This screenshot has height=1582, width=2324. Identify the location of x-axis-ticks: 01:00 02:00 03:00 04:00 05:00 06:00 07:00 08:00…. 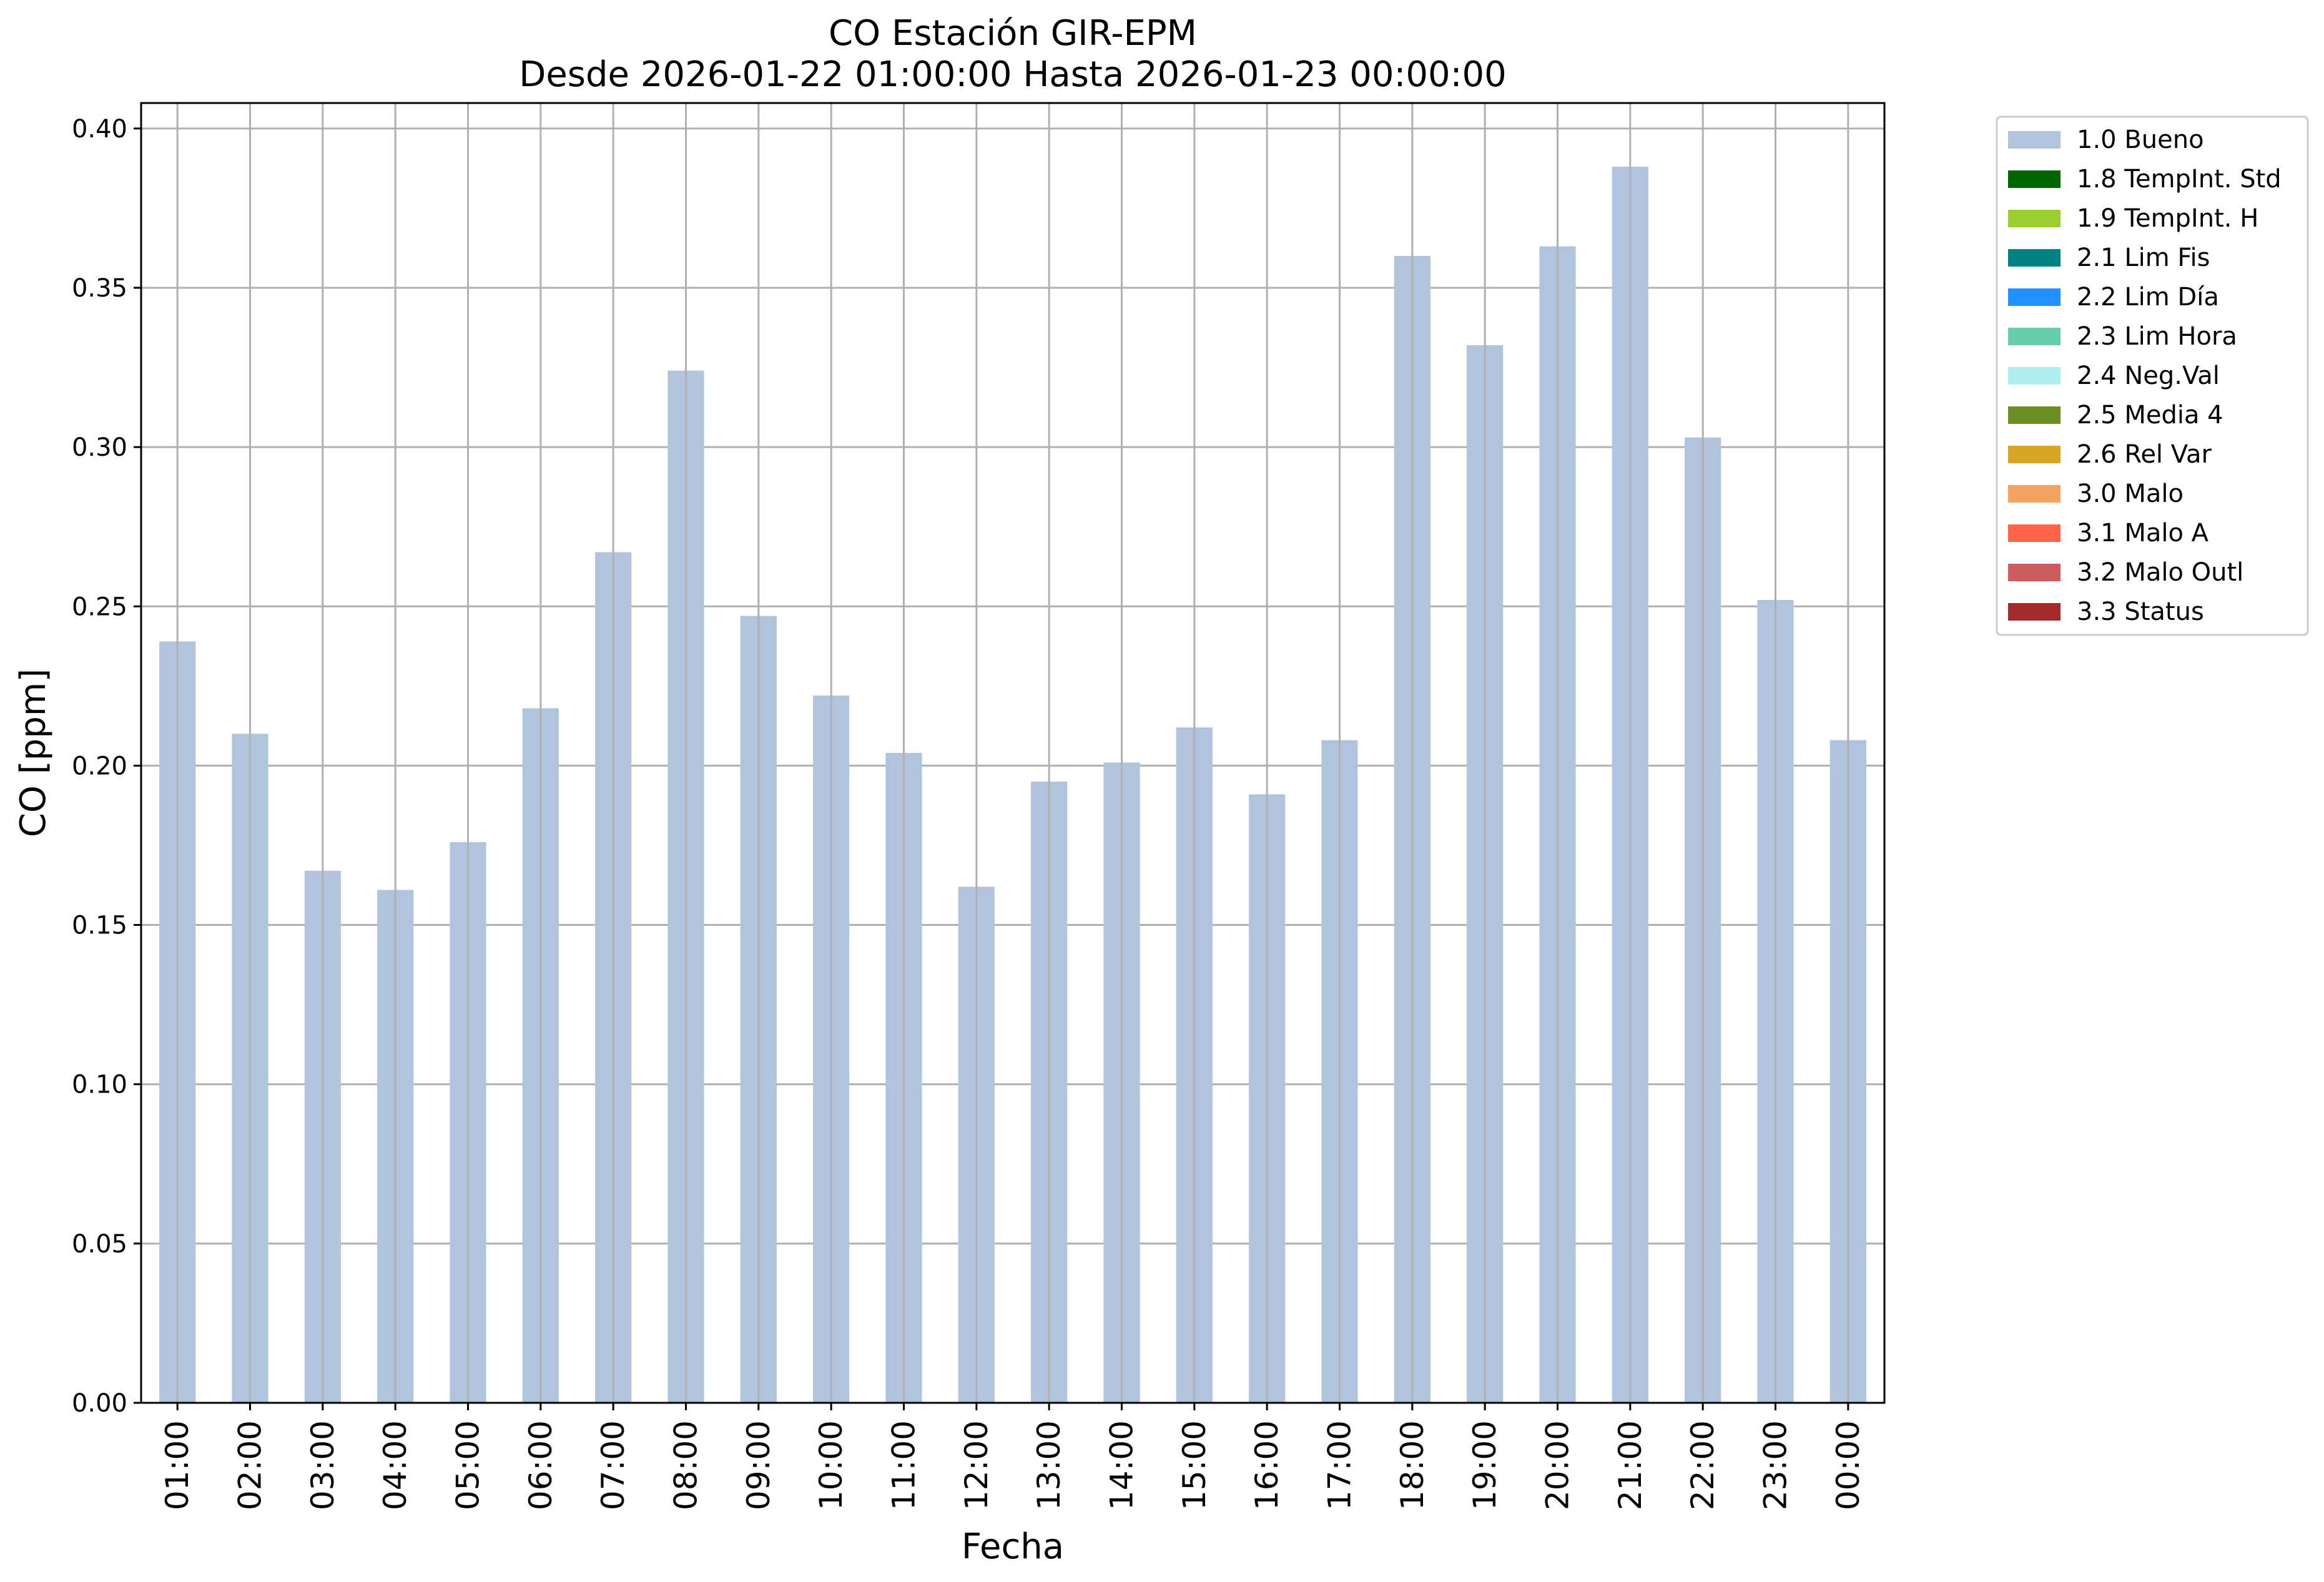
(1012, 1456).